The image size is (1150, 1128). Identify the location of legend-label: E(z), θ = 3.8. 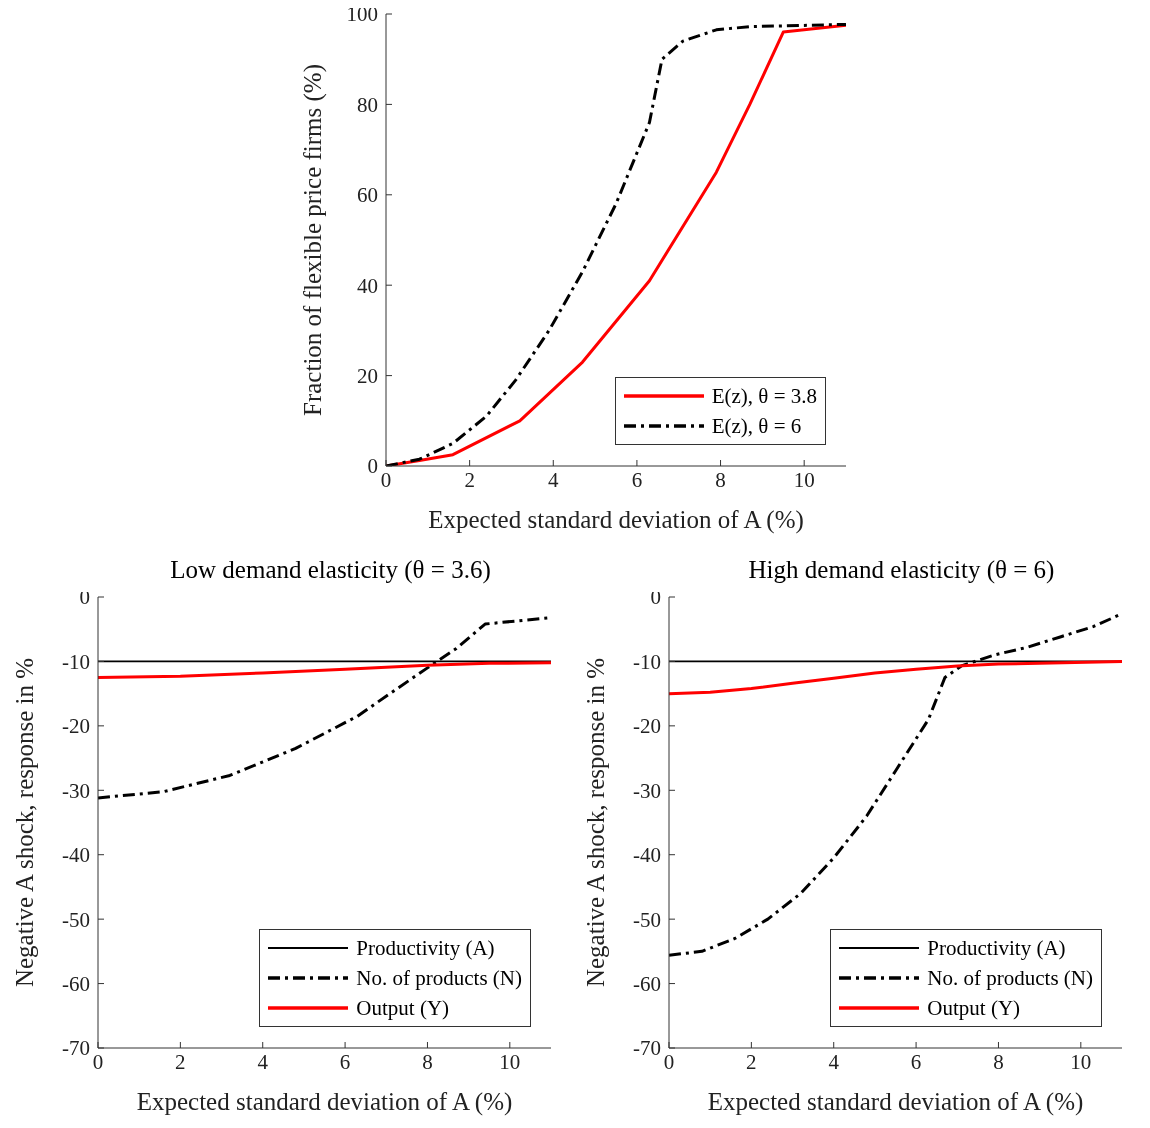
(764, 396).